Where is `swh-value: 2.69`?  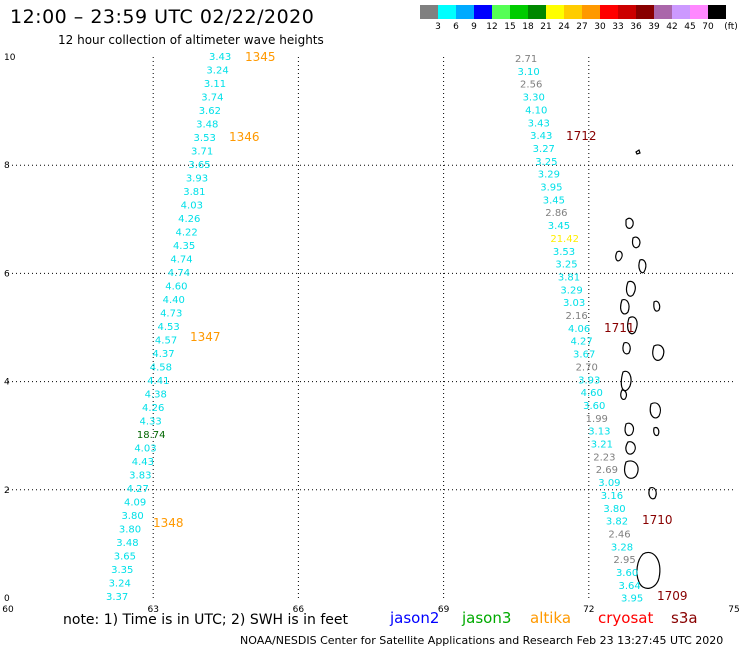 swh-value: 2.69 is located at coordinates (607, 470).